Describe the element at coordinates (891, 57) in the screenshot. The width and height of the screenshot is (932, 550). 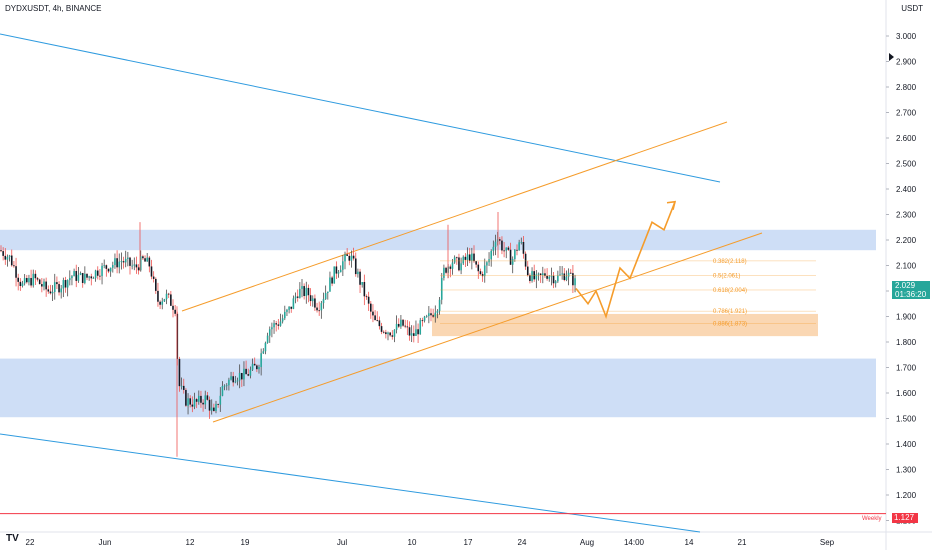
I see `price-marker-icon` at that location.